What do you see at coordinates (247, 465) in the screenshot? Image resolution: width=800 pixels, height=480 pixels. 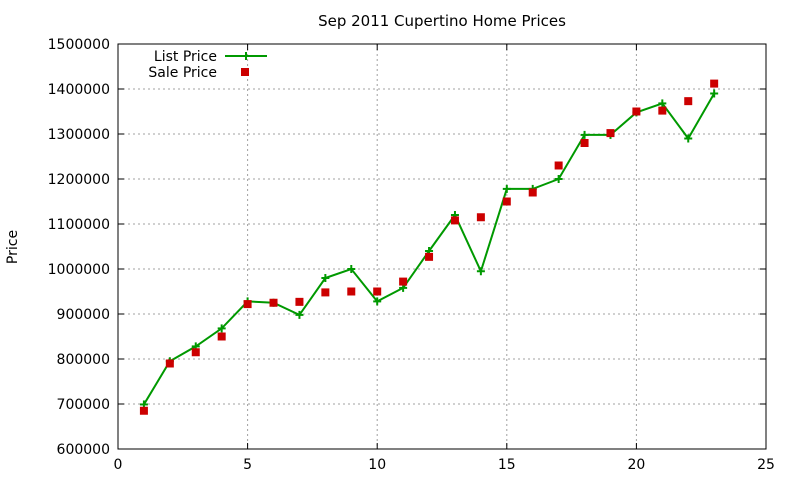 I see `x-tick-label: 5` at bounding box center [247, 465].